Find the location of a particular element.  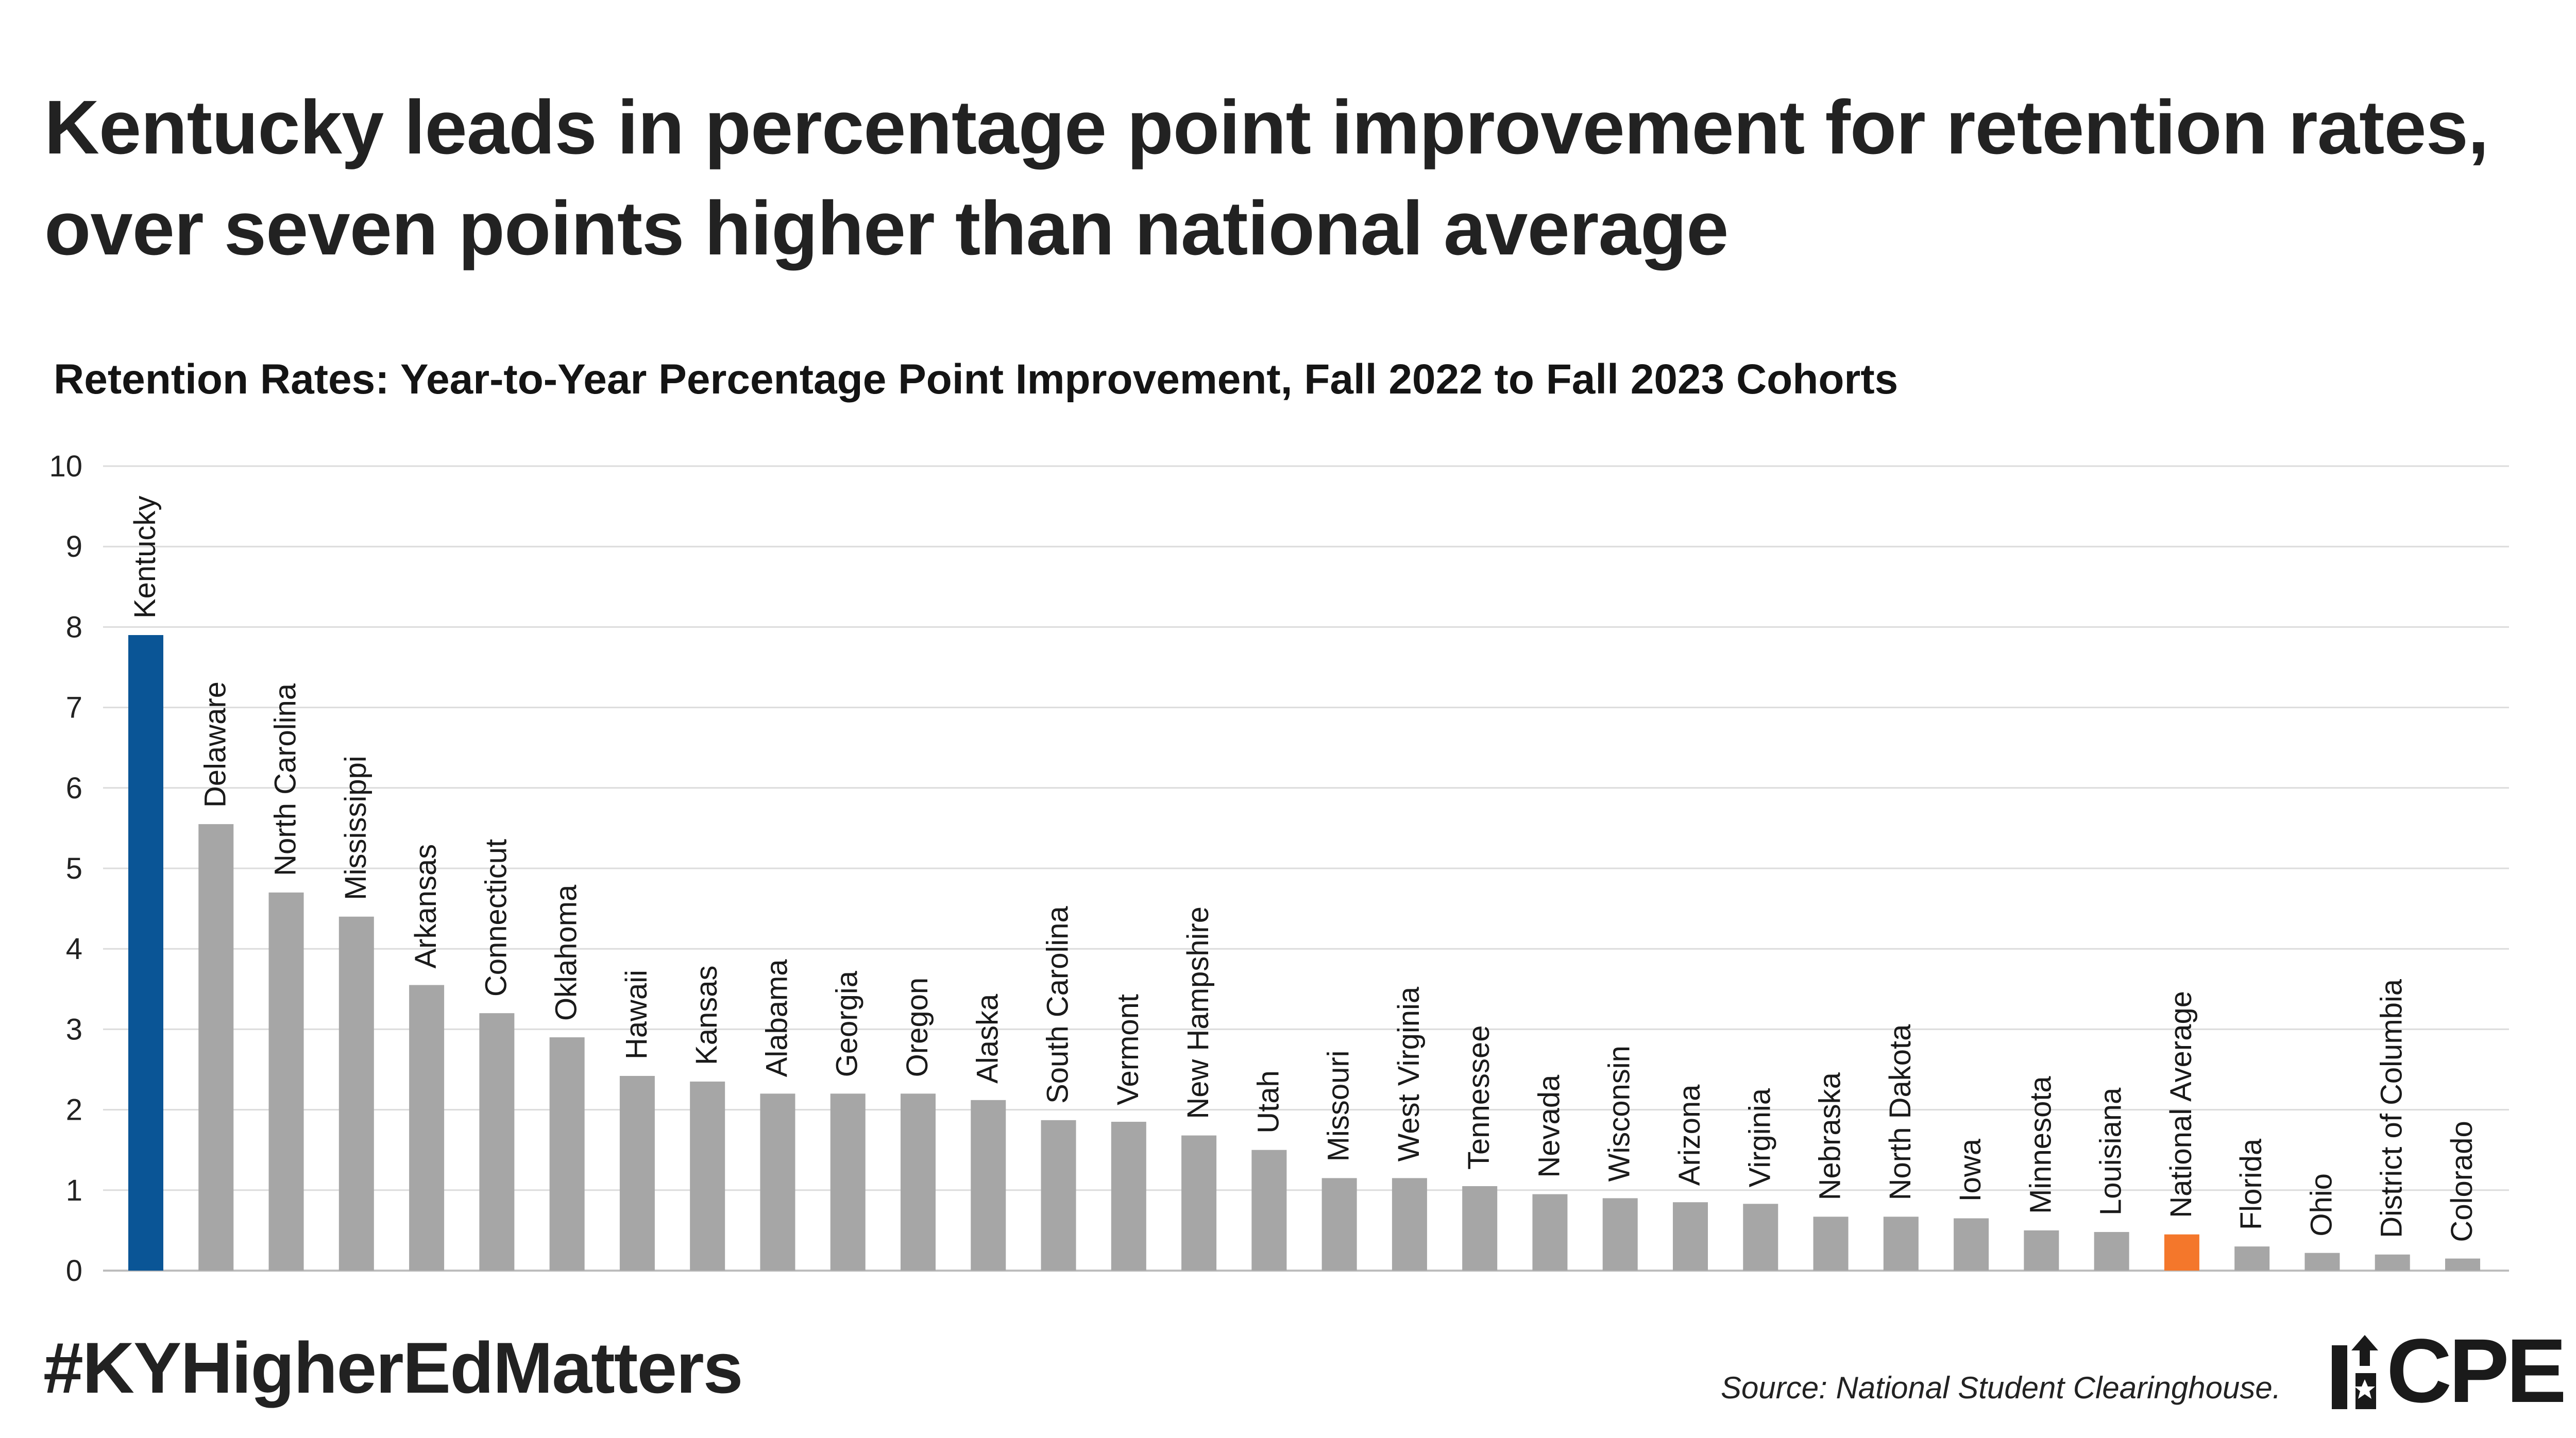

bar-florida is located at coordinates (2252, 1258).